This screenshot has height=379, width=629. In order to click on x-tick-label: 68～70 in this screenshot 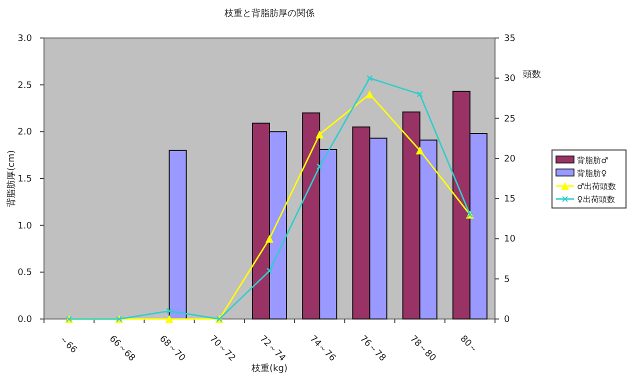, I will do `click(172, 349)`.